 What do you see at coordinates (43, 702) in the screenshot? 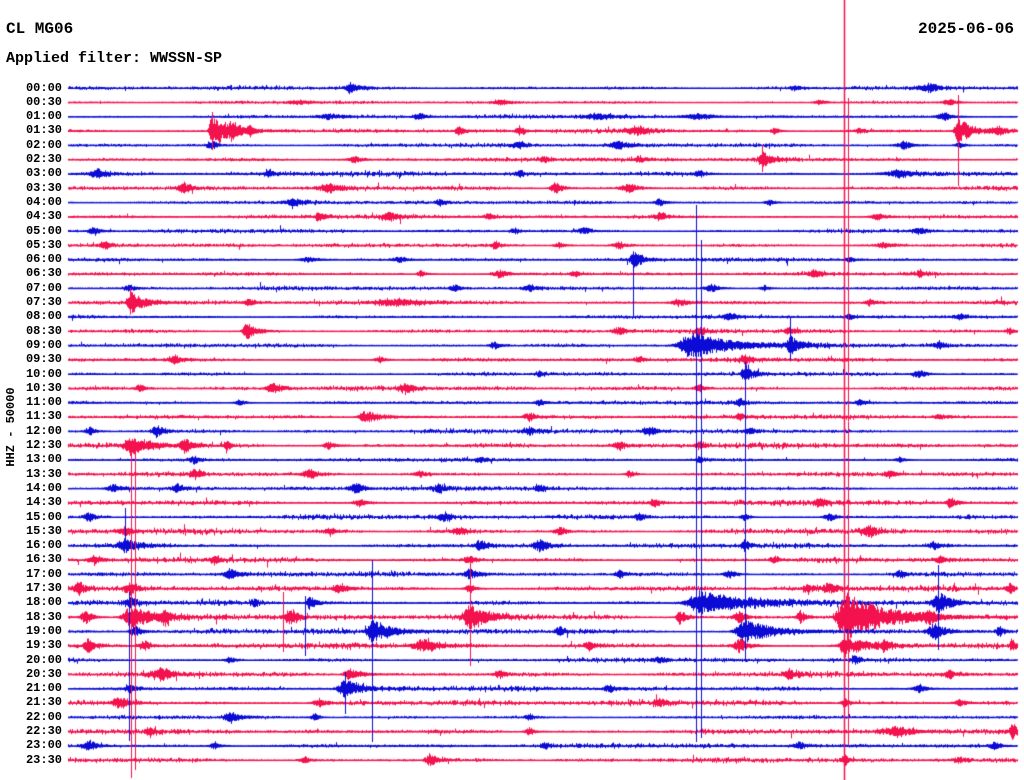
I see `time-label: 21:30` at bounding box center [43, 702].